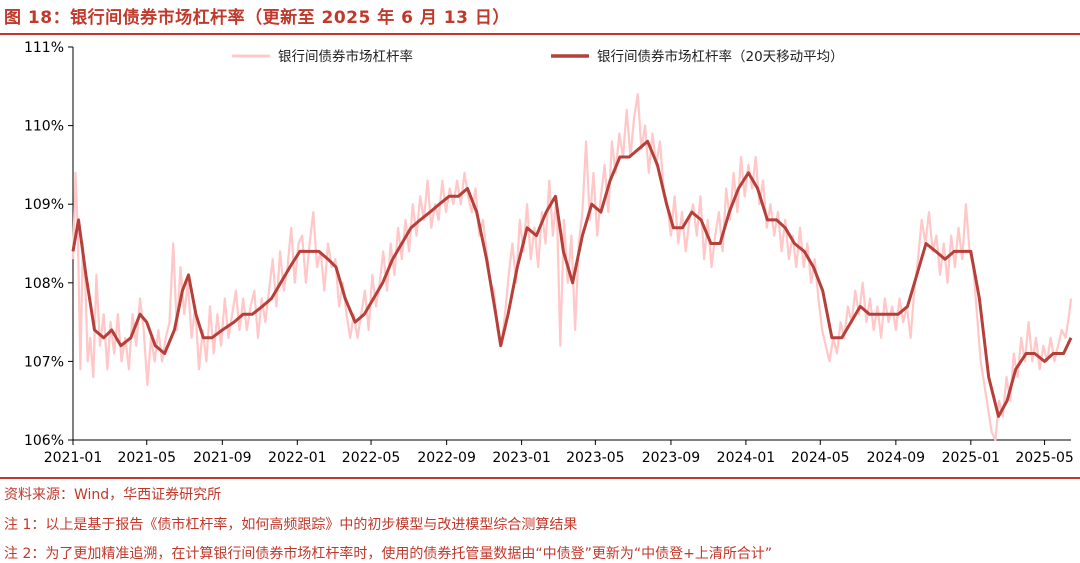  I want to click on chart-legend: 银行间债券市场杠杆率 银行间债券市场杠杆率（20天移动平均）, so click(538, 56).